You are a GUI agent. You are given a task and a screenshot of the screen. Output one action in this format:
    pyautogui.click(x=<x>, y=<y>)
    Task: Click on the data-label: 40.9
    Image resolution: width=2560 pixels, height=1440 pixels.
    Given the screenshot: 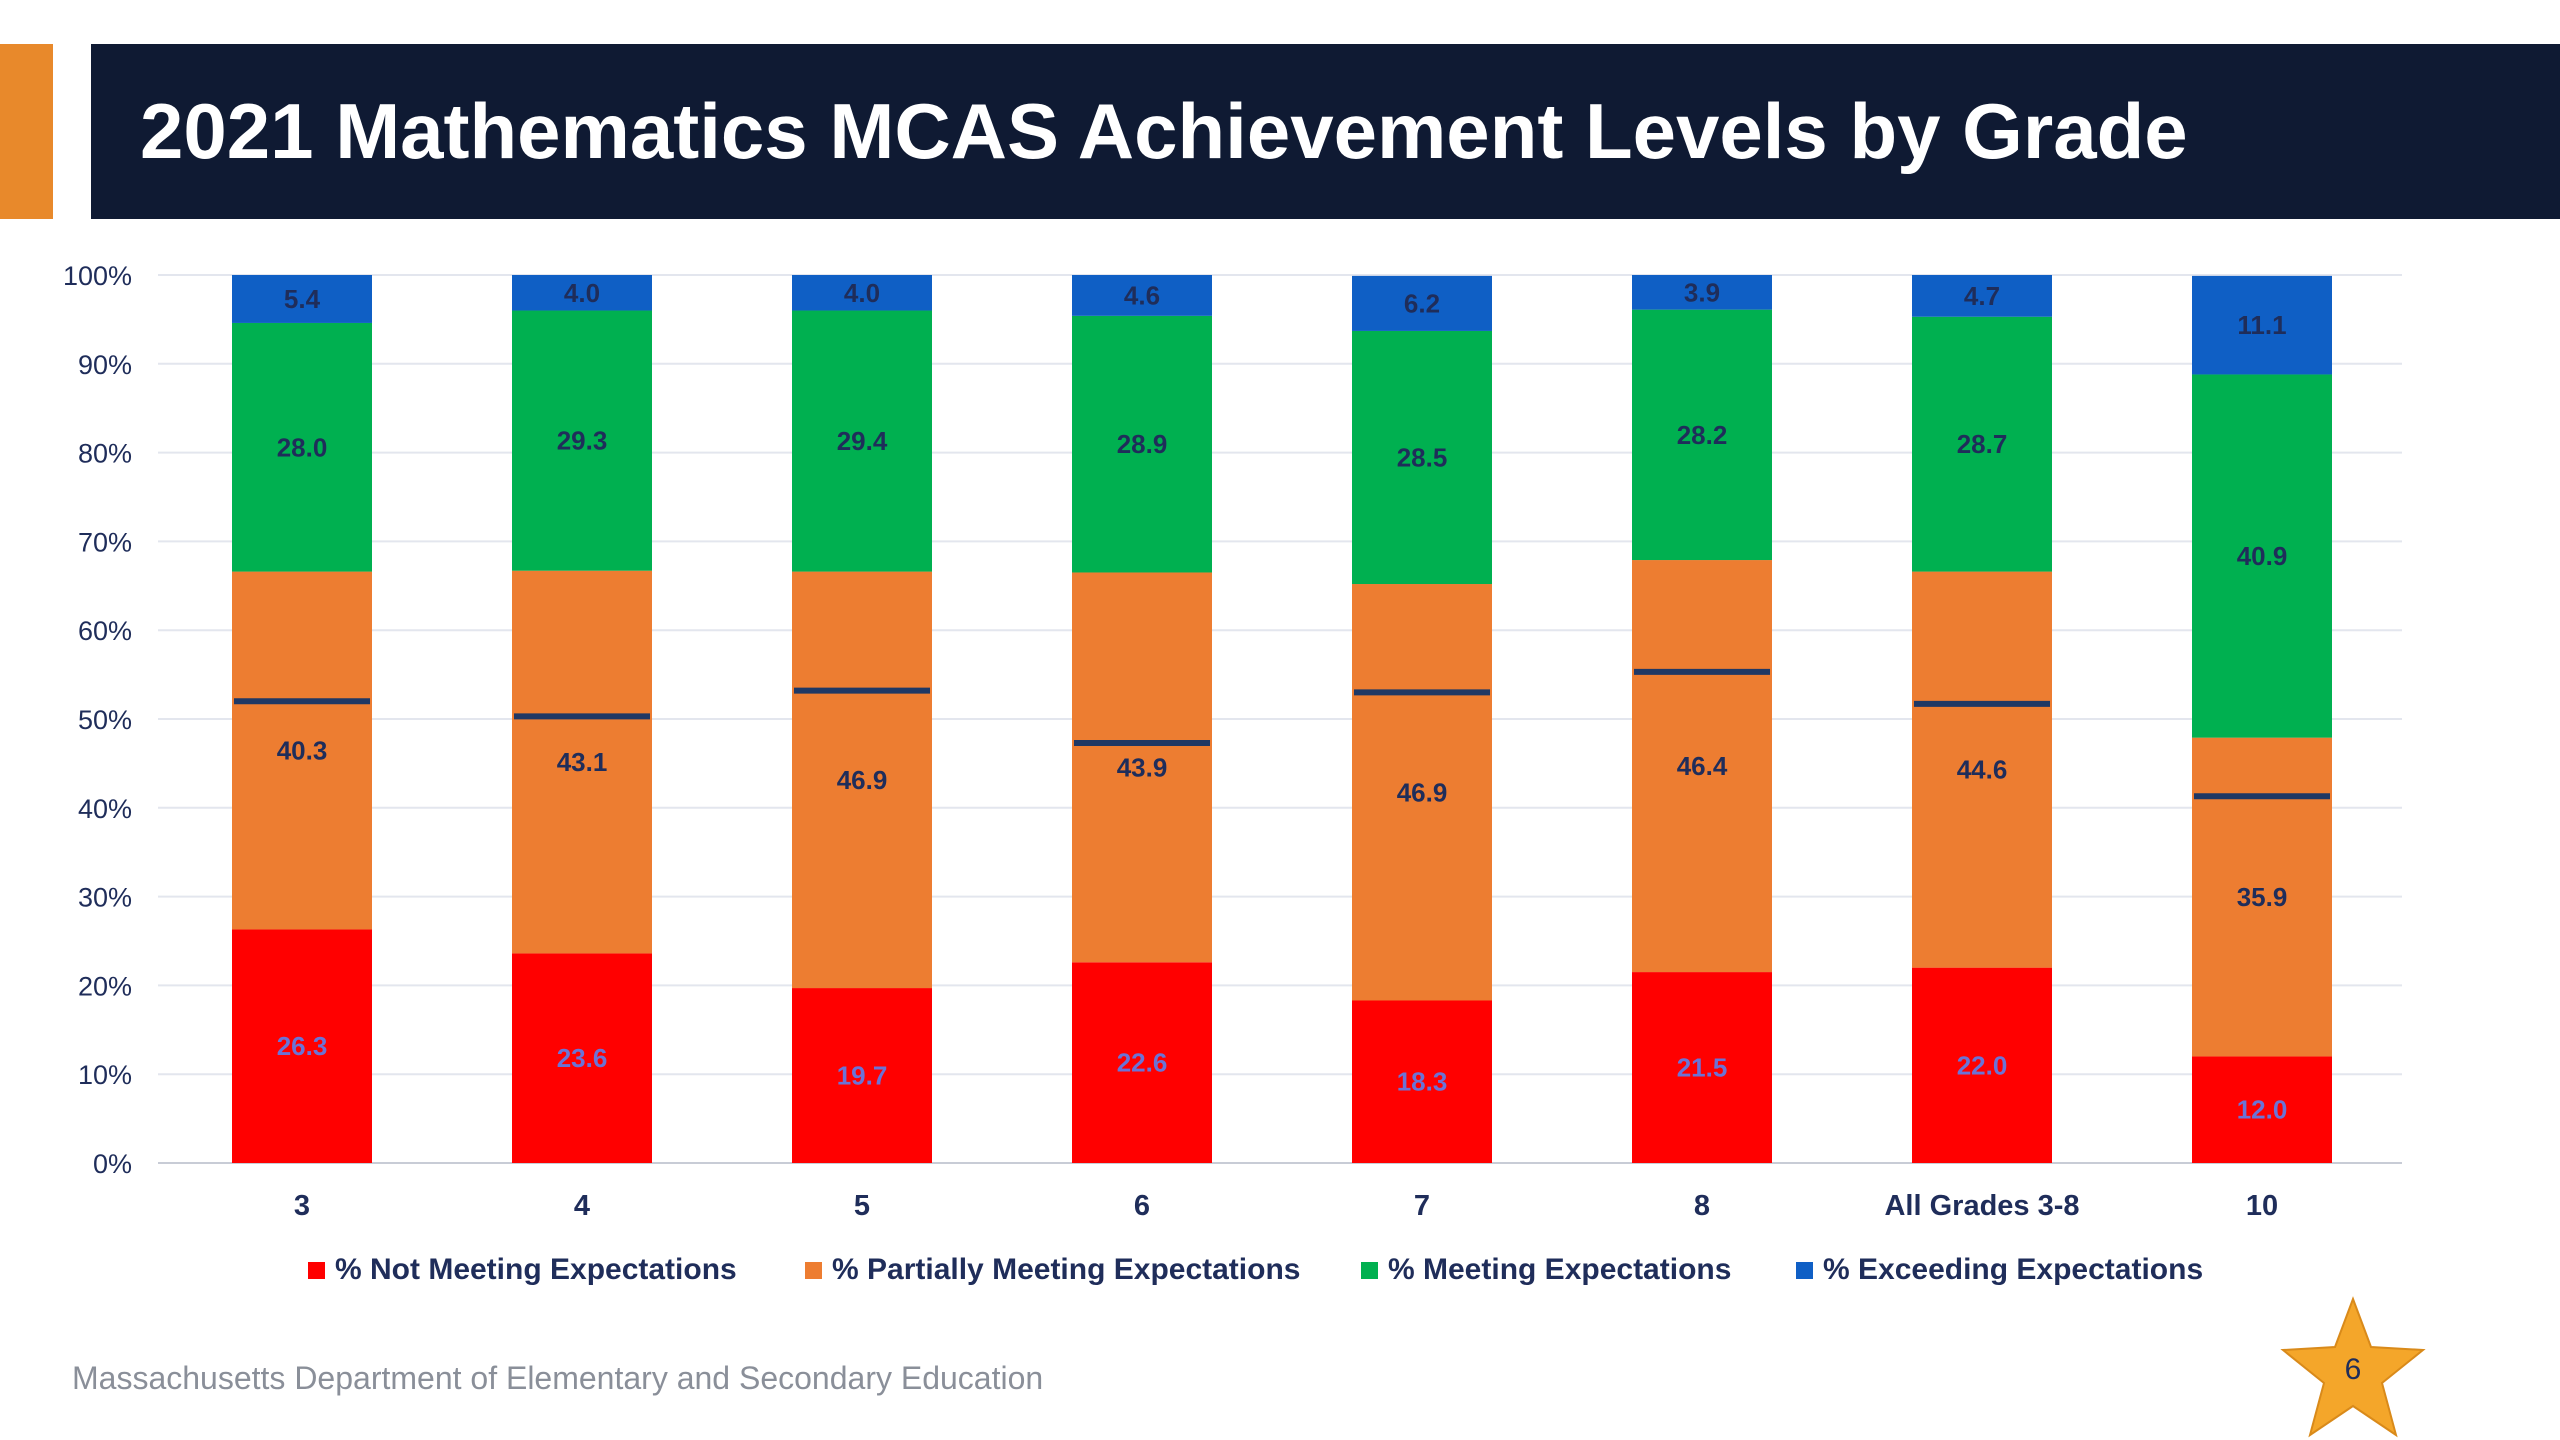 What is the action you would take?
    pyautogui.click(x=2262, y=556)
    